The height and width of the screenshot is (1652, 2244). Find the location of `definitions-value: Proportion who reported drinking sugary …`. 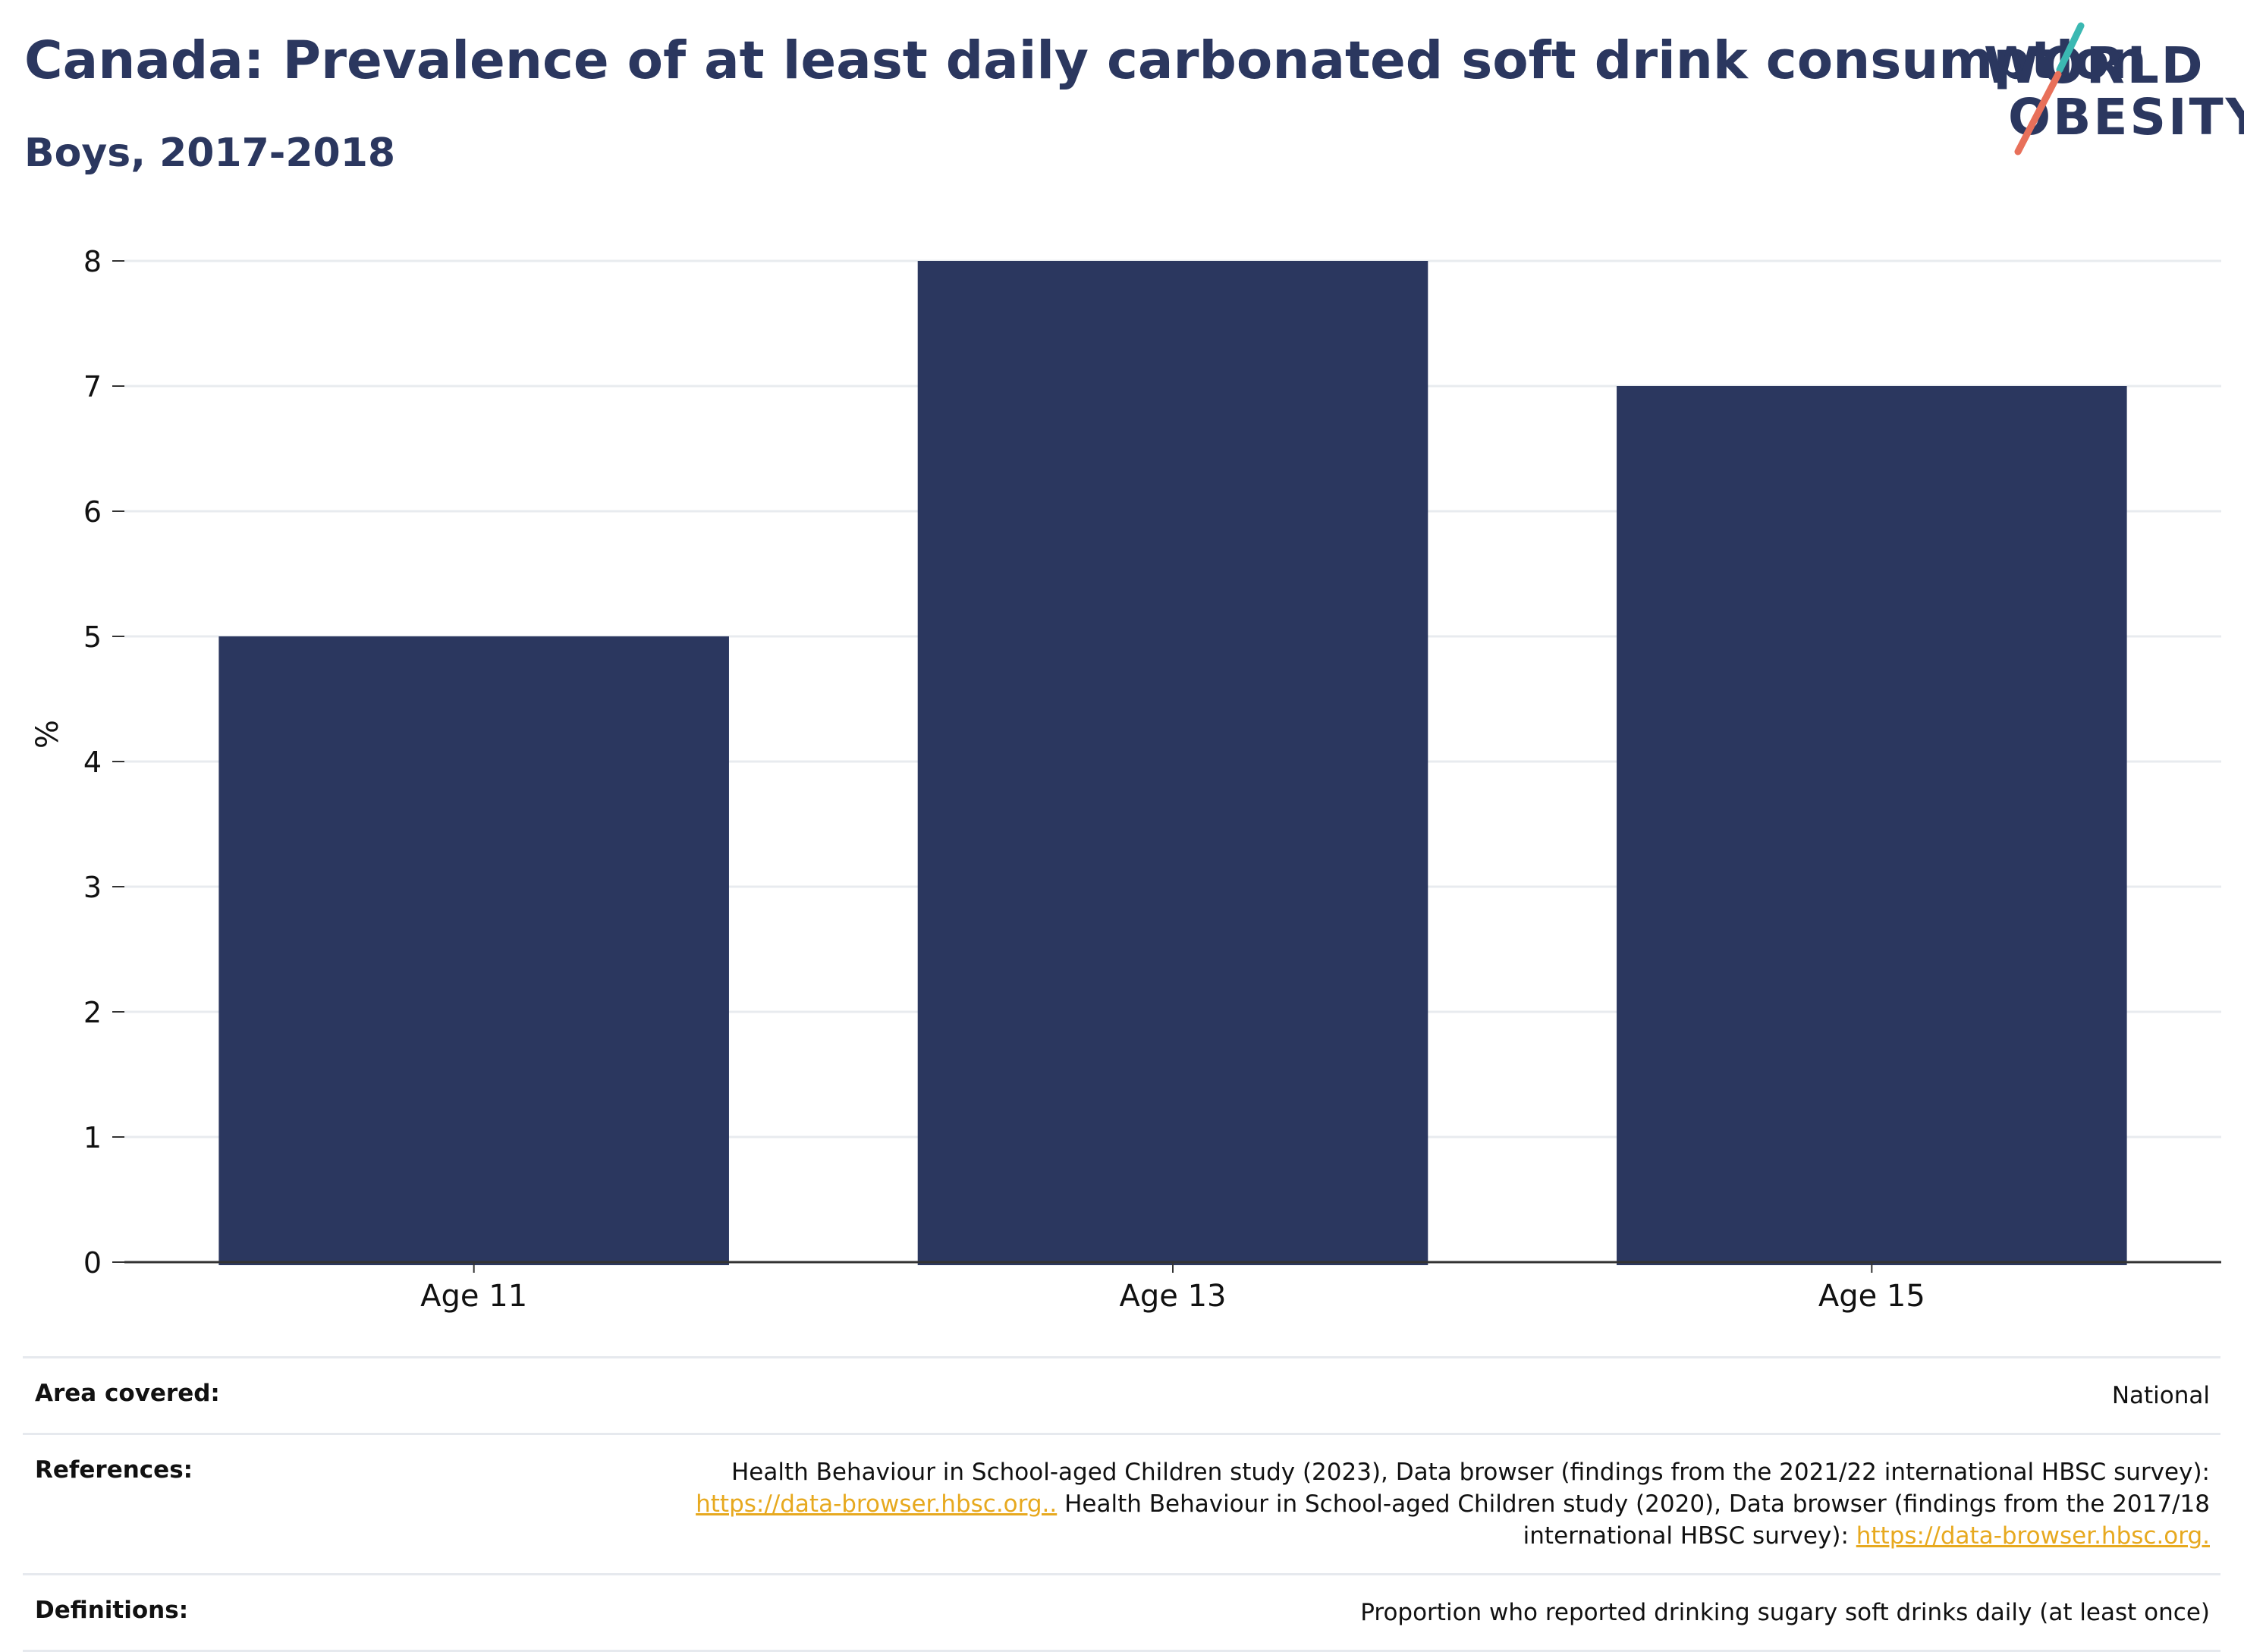

definitions-value: Proportion who reported drinking sugary … is located at coordinates (1785, 1613).